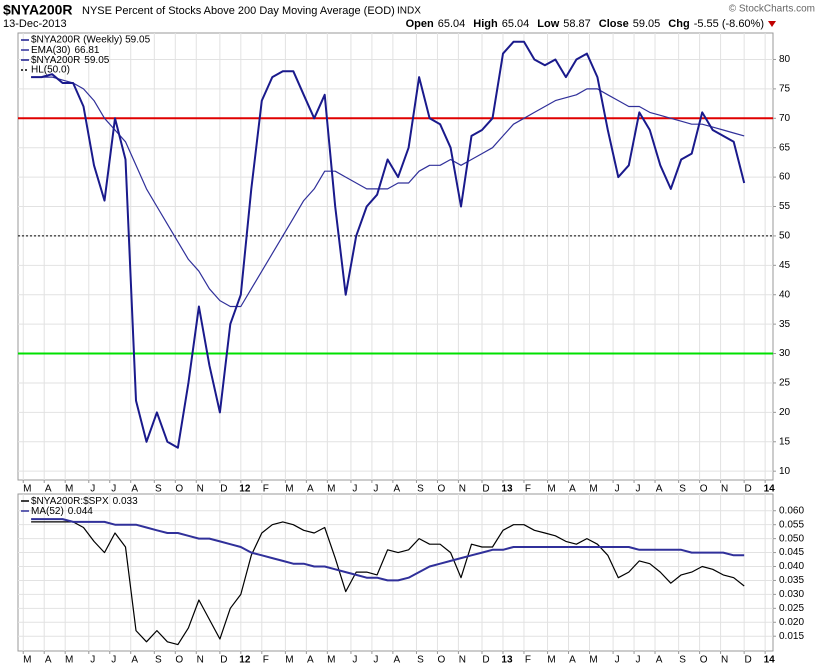 Image resolution: width=820 pixels, height=668 pixels. What do you see at coordinates (785, 147) in the screenshot?
I see `y-tick-label: 65` at bounding box center [785, 147].